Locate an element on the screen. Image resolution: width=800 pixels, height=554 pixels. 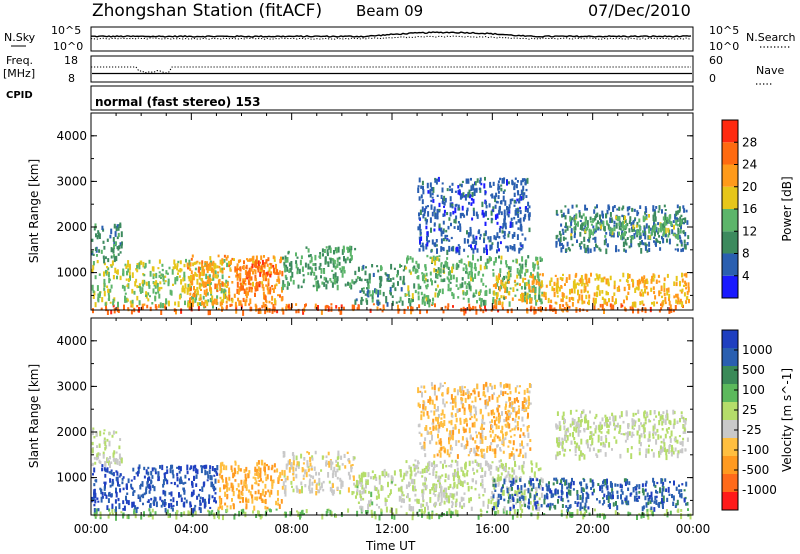
date-label: 07/Dec/2010 is located at coordinates (639, 10).